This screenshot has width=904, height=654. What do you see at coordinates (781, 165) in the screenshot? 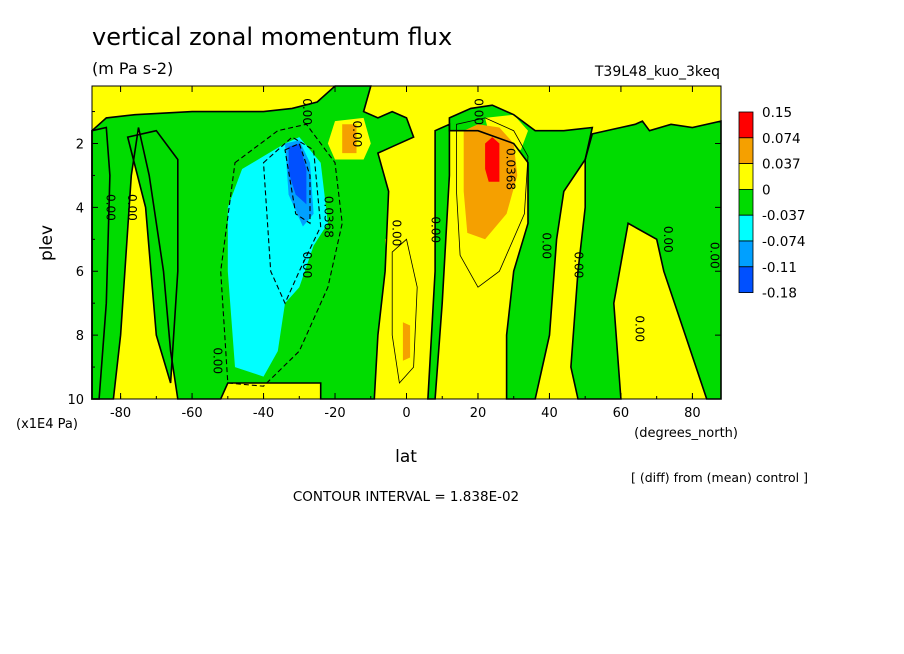
I see `legend-level: 0.037` at bounding box center [781, 165].